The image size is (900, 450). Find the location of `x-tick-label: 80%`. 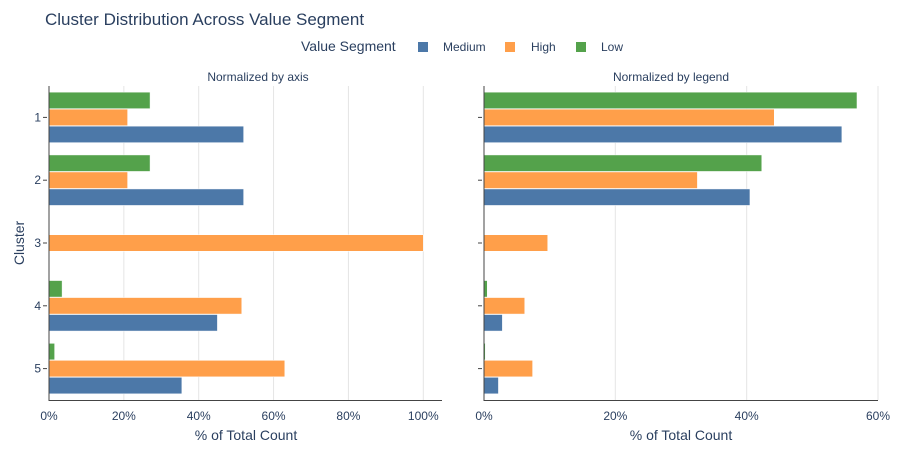

x-tick-label: 80% is located at coordinates (348, 416).